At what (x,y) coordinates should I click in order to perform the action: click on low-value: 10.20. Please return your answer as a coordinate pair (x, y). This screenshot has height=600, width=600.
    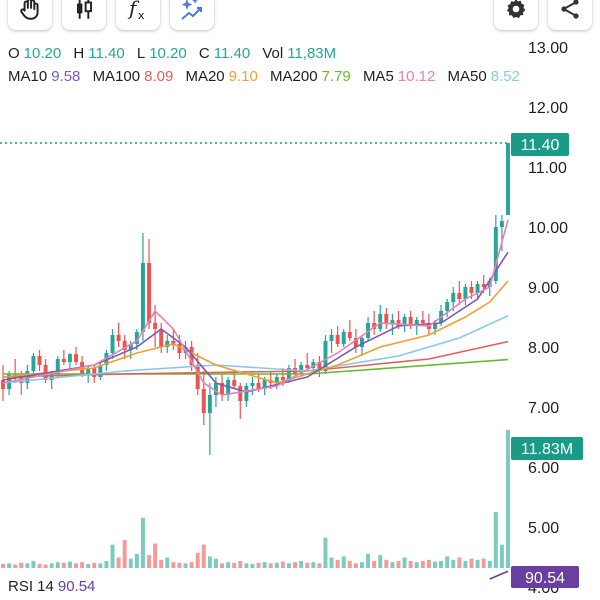
    Looking at the image, I should click on (168, 53).